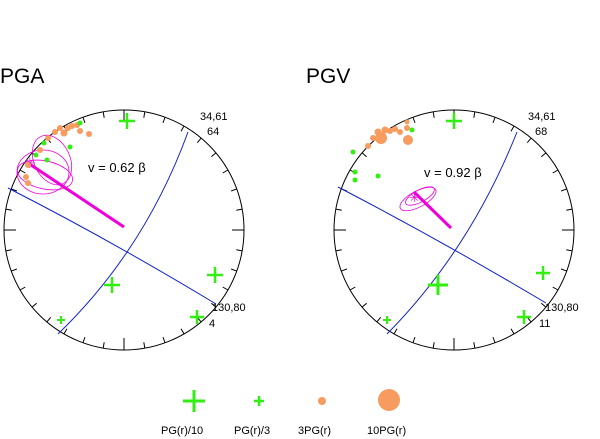 The height and width of the screenshot is (439, 600). What do you see at coordinates (387, 320) in the screenshot?
I see `cross-small-symbol` at bounding box center [387, 320].